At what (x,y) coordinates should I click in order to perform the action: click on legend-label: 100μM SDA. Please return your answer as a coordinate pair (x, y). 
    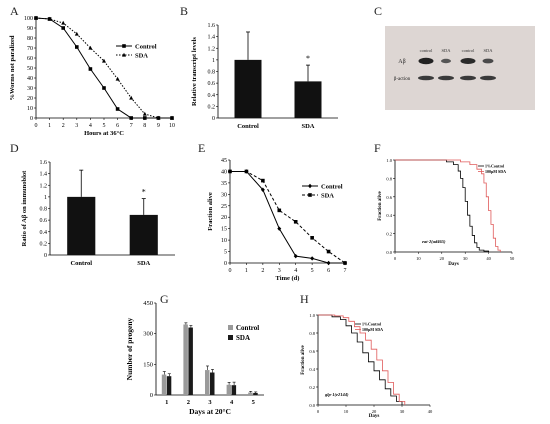
    Looking at the image, I should click on (495, 171).